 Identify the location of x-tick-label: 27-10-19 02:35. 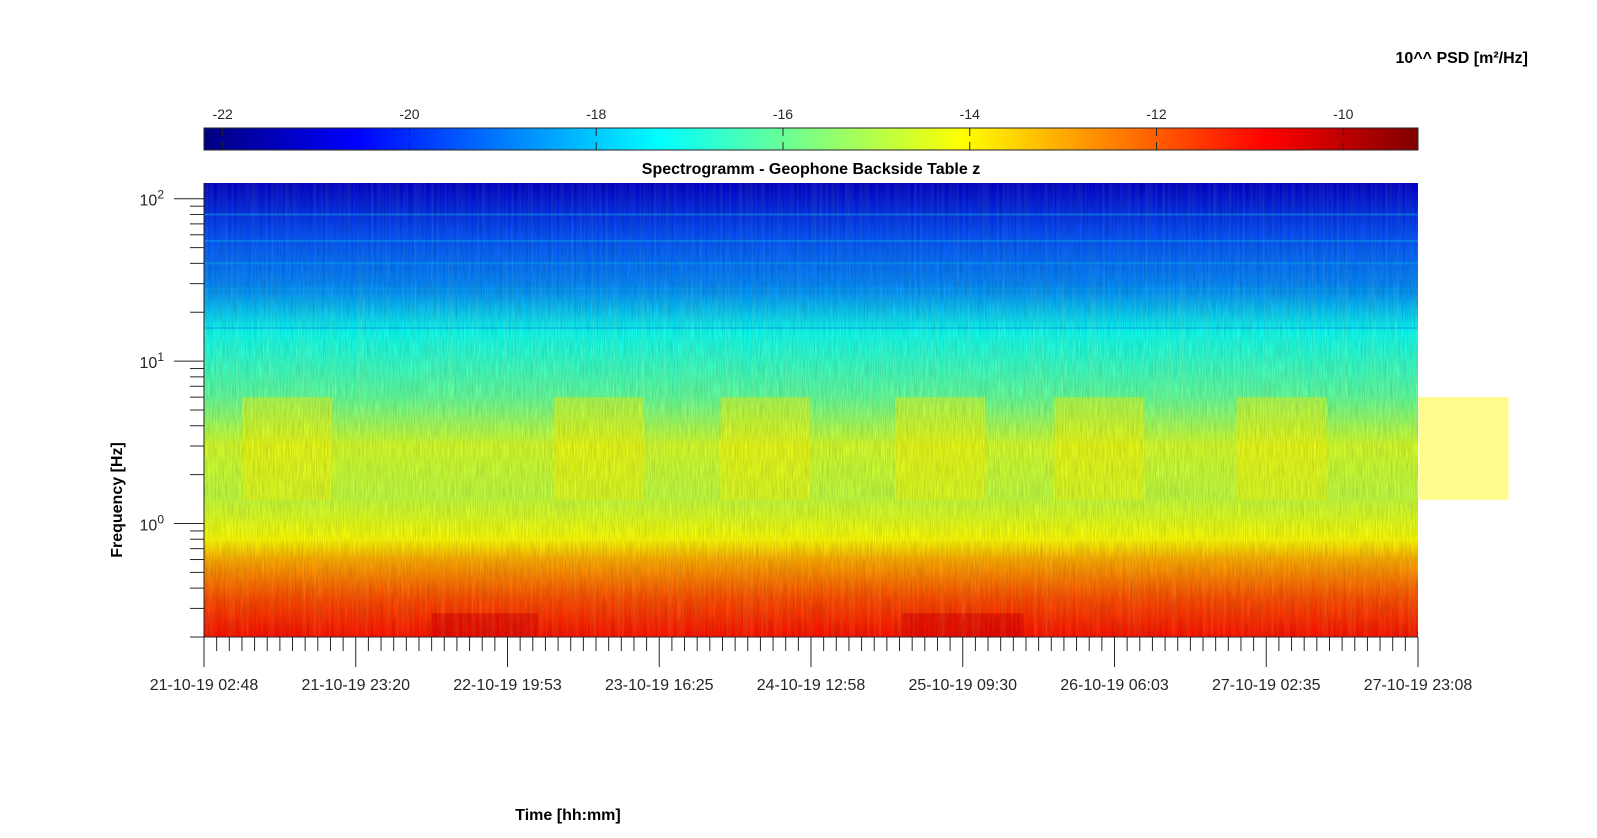
(1266, 685).